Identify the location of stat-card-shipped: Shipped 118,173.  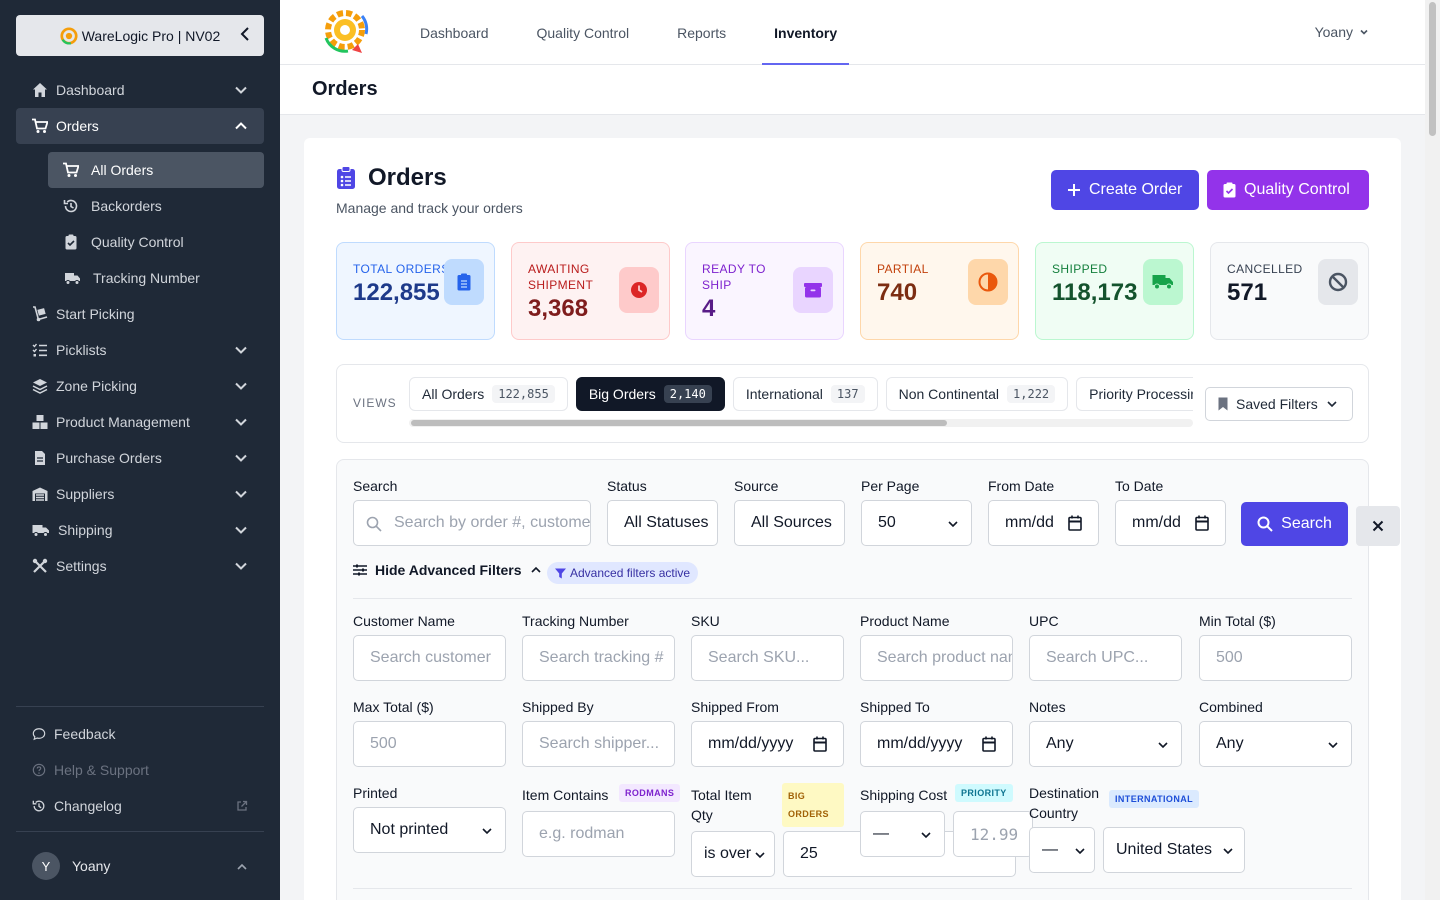
(1114, 291).